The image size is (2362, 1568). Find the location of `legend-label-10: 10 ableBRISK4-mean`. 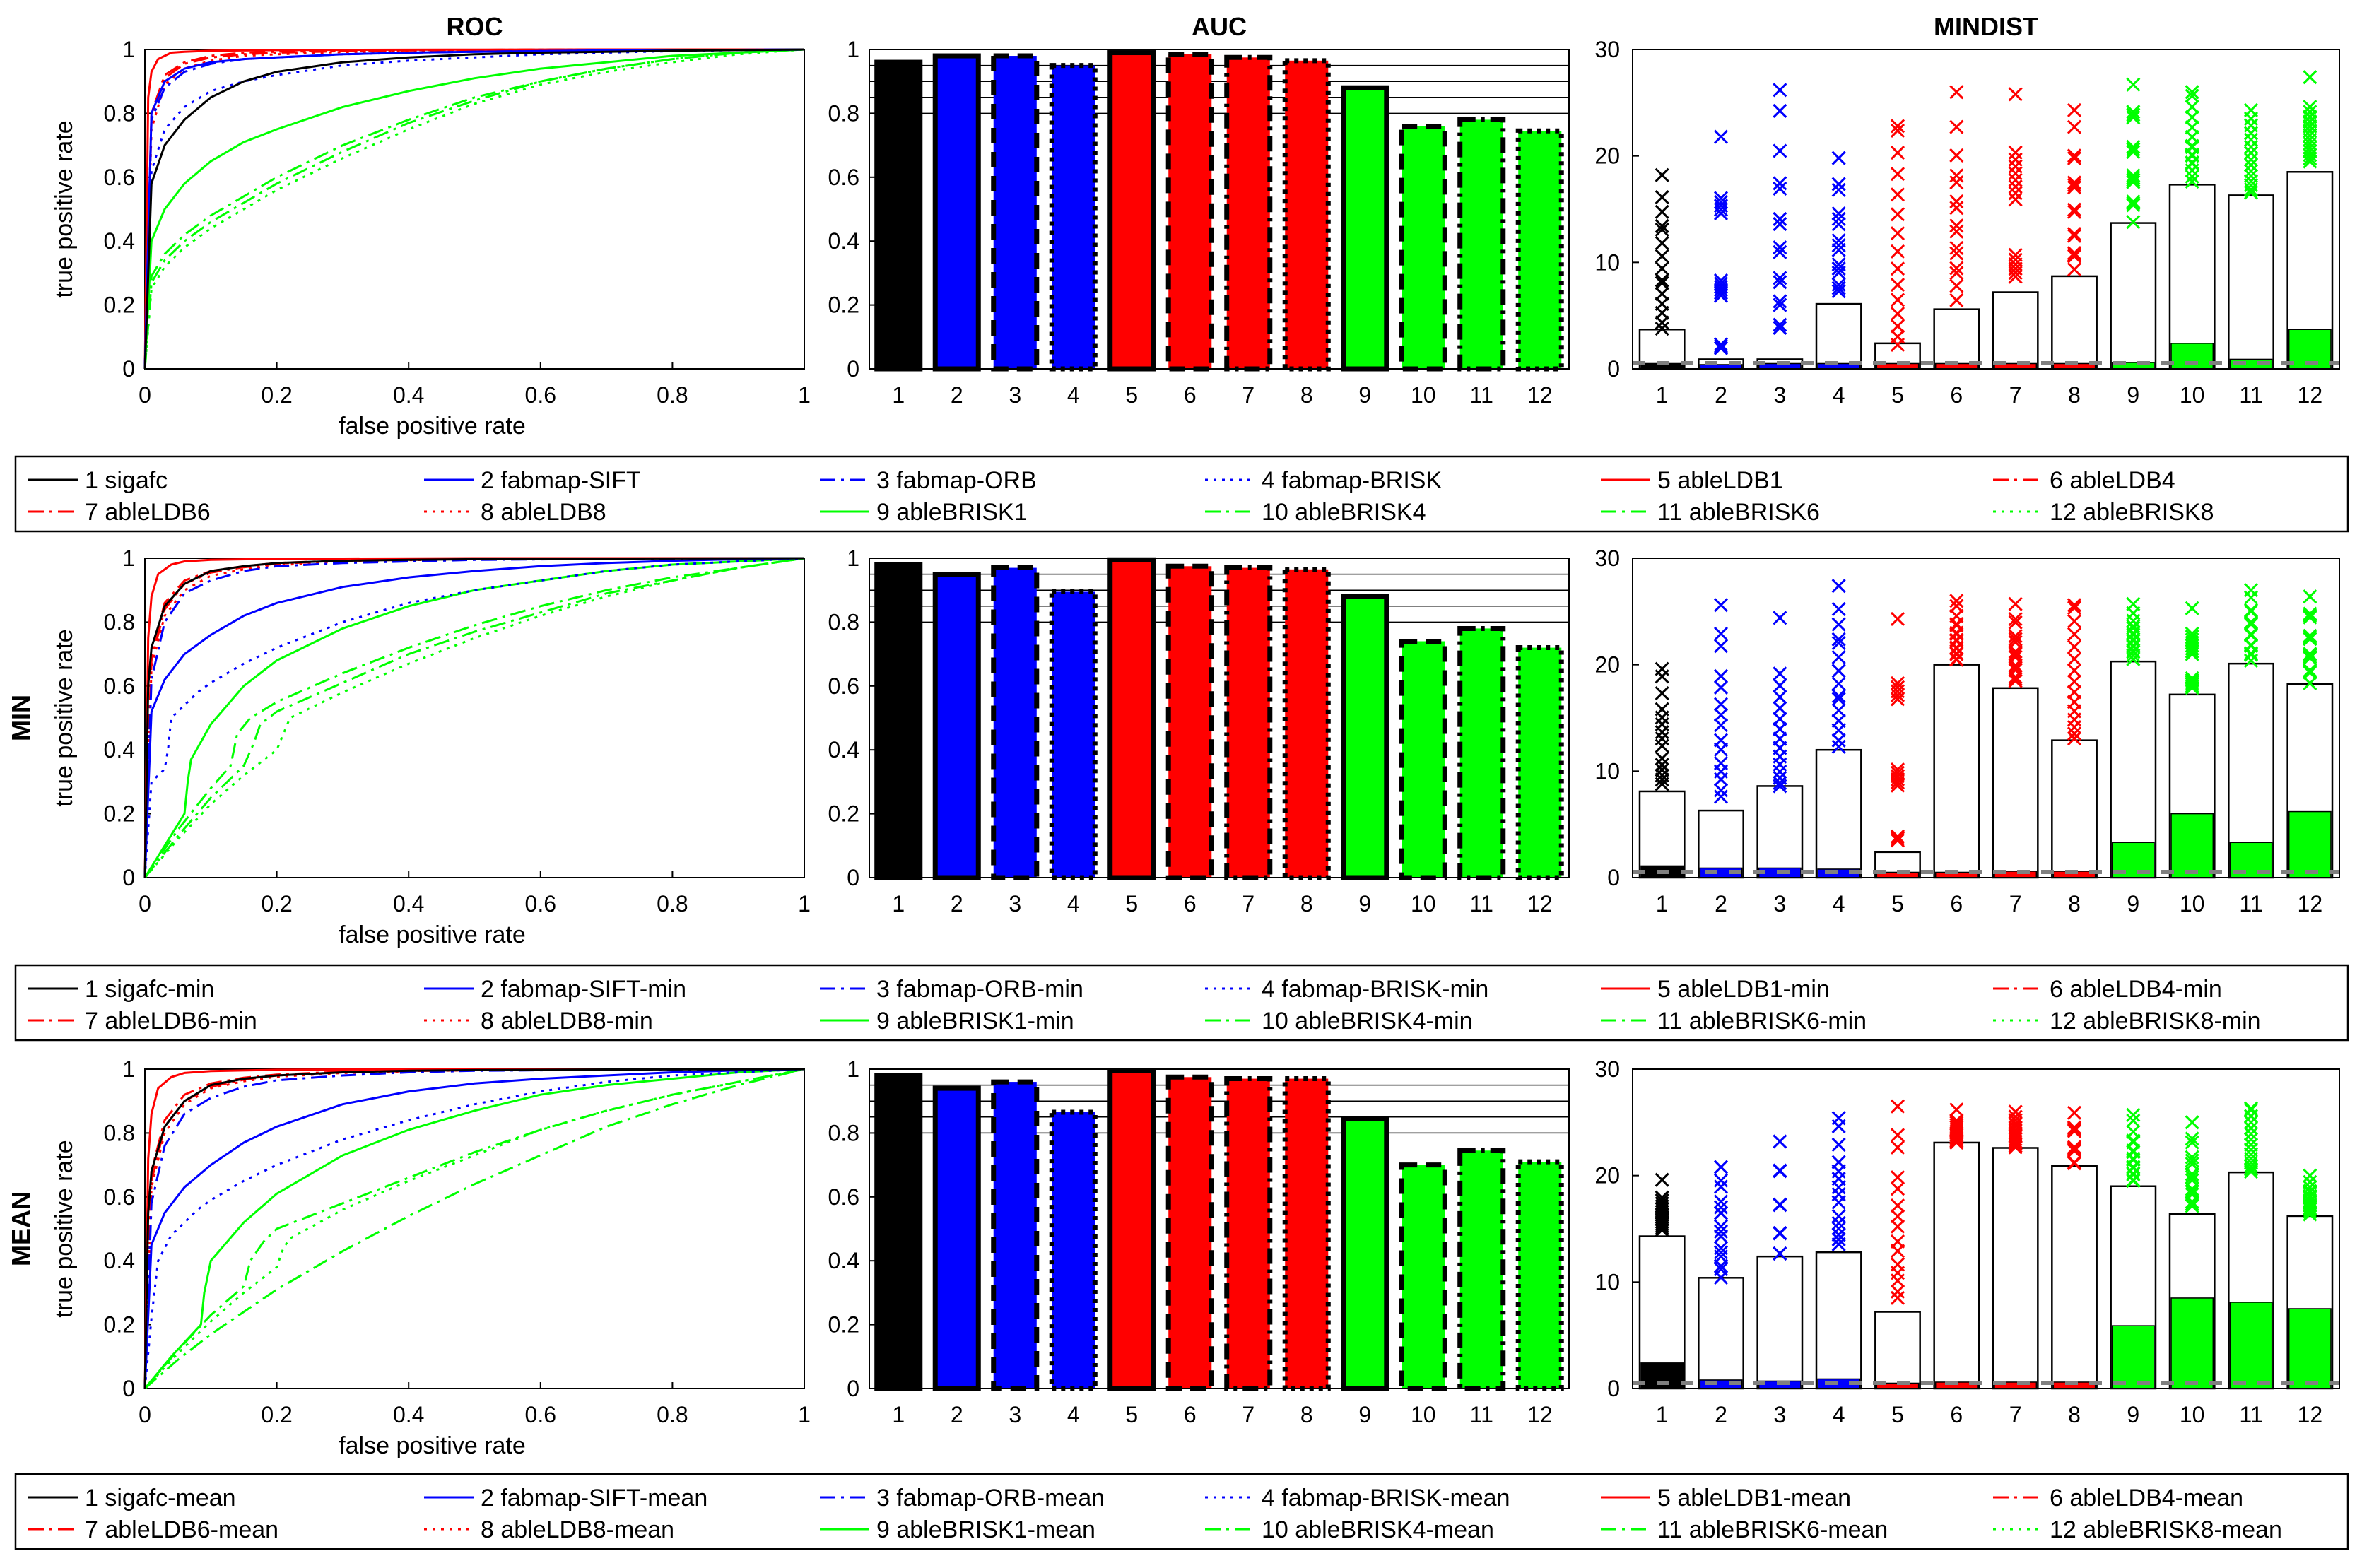

legend-label-10: 10 ableBRISK4-mean is located at coordinates (1378, 1529).